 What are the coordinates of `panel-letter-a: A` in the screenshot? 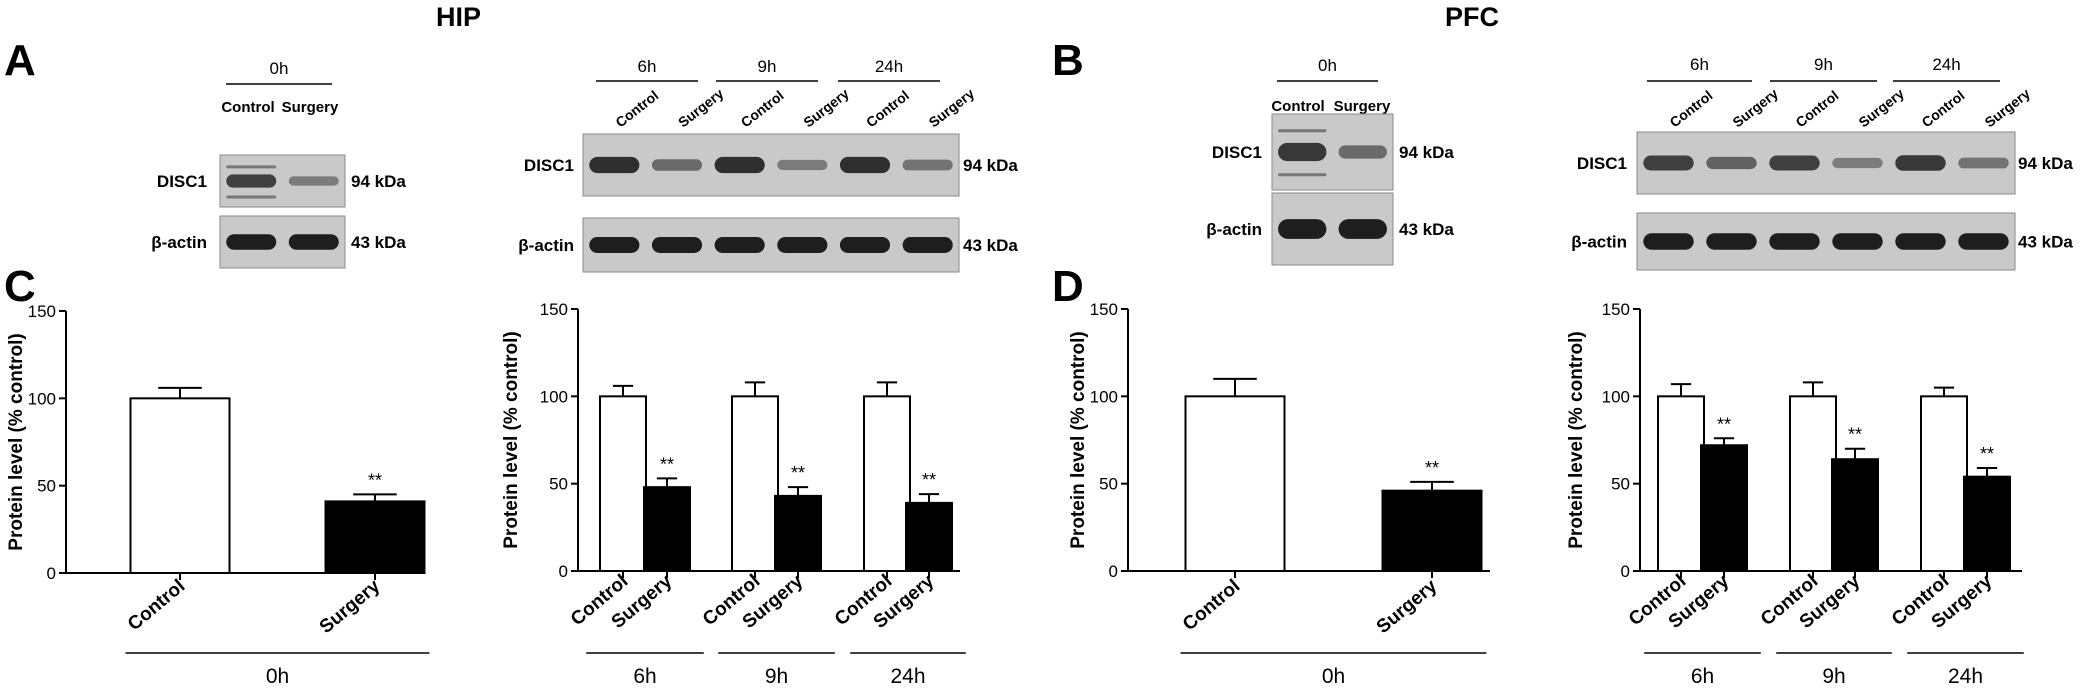 It's located at (20, 60).